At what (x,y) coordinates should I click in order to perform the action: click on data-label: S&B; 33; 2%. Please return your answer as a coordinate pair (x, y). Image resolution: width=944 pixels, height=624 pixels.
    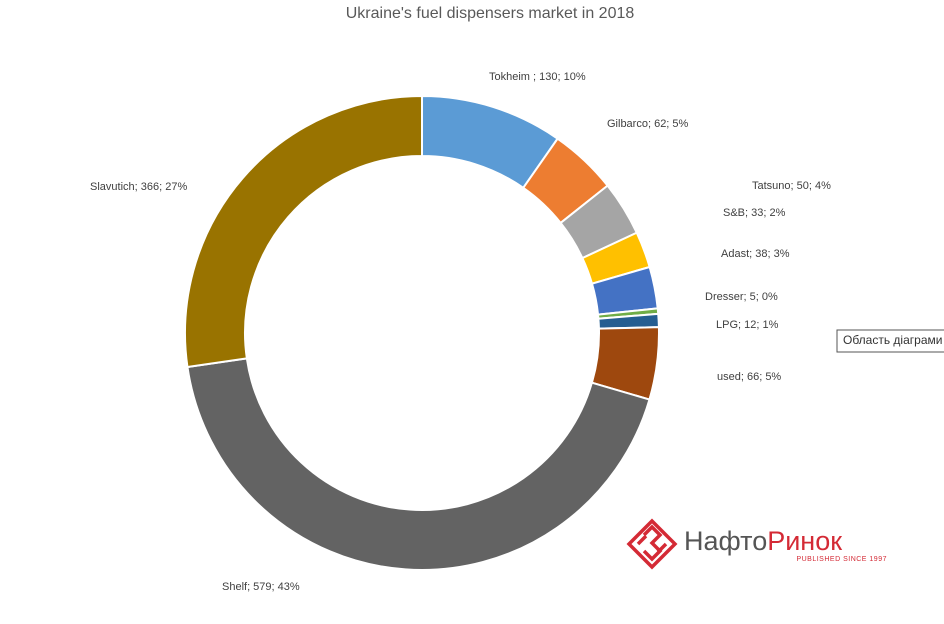
    Looking at the image, I should click on (754, 213).